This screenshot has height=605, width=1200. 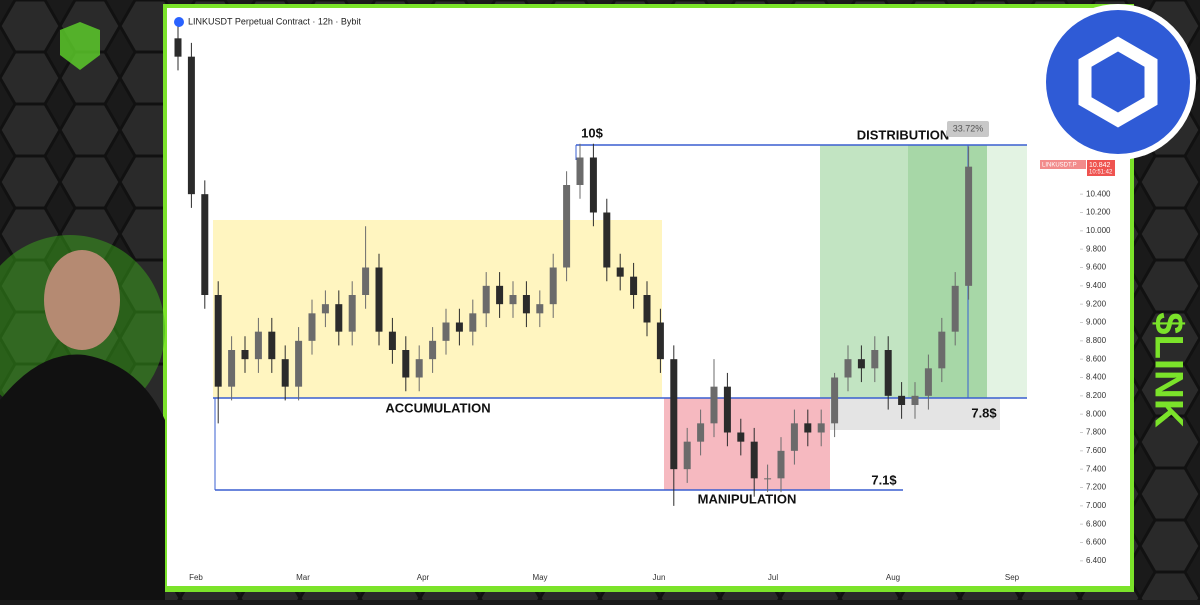 I want to click on price-tag-price: 10.842, so click(x=1100, y=165).